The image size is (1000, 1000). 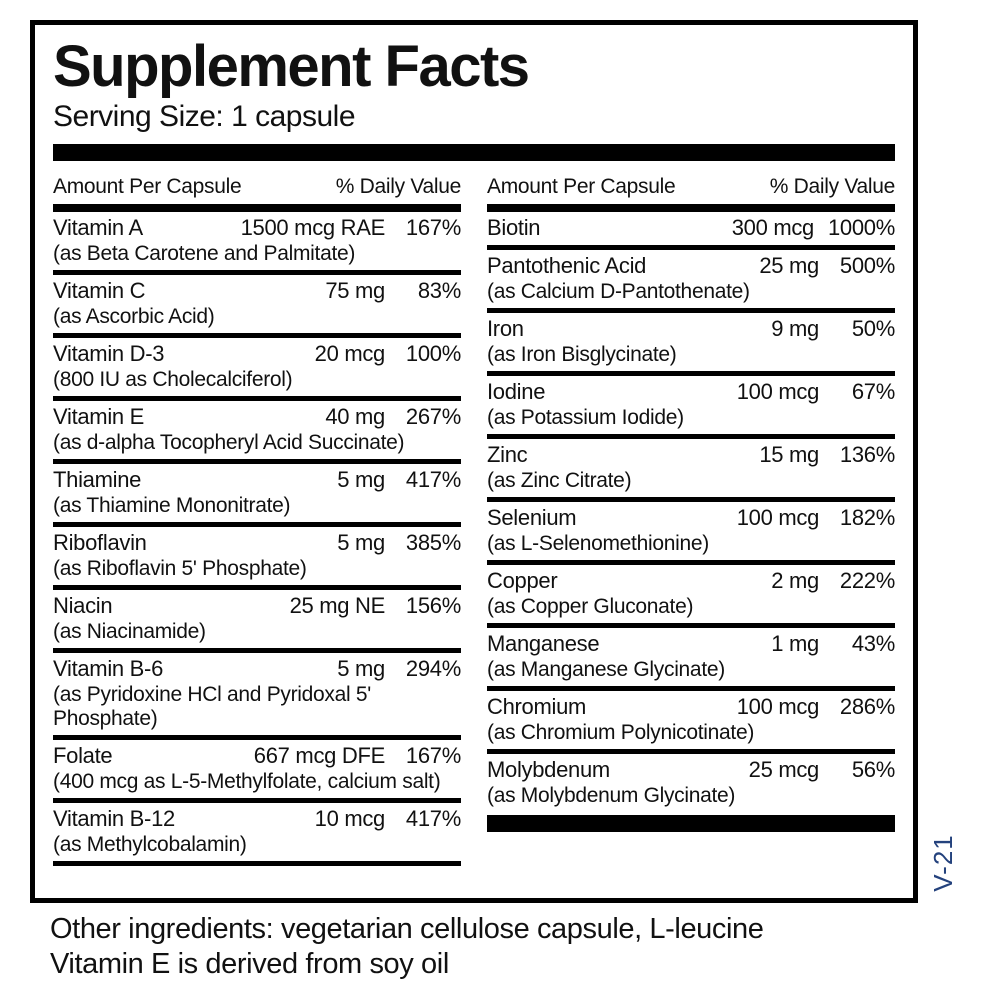 What do you see at coordinates (433, 605) in the screenshot?
I see `nutrient-daily-value: 156%` at bounding box center [433, 605].